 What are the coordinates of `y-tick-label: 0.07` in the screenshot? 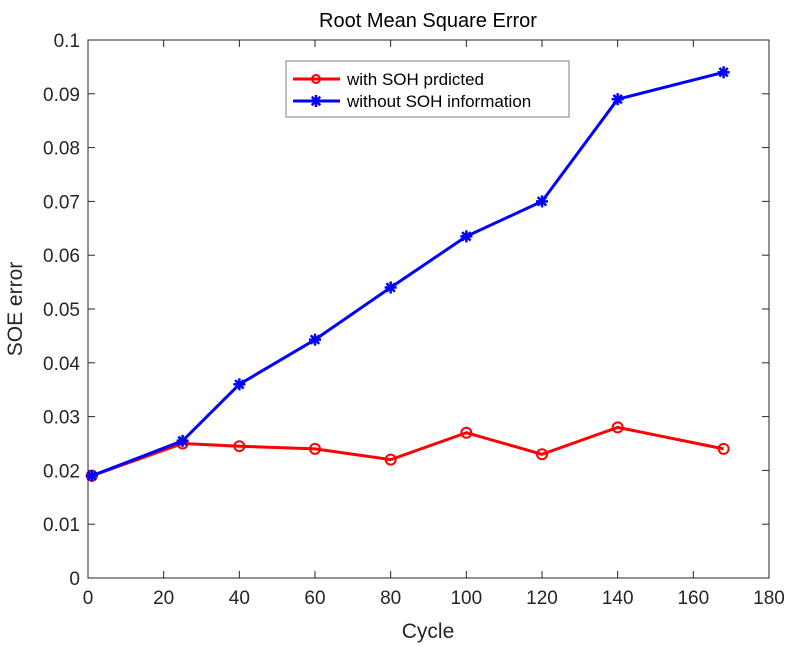 It's located at (61, 202).